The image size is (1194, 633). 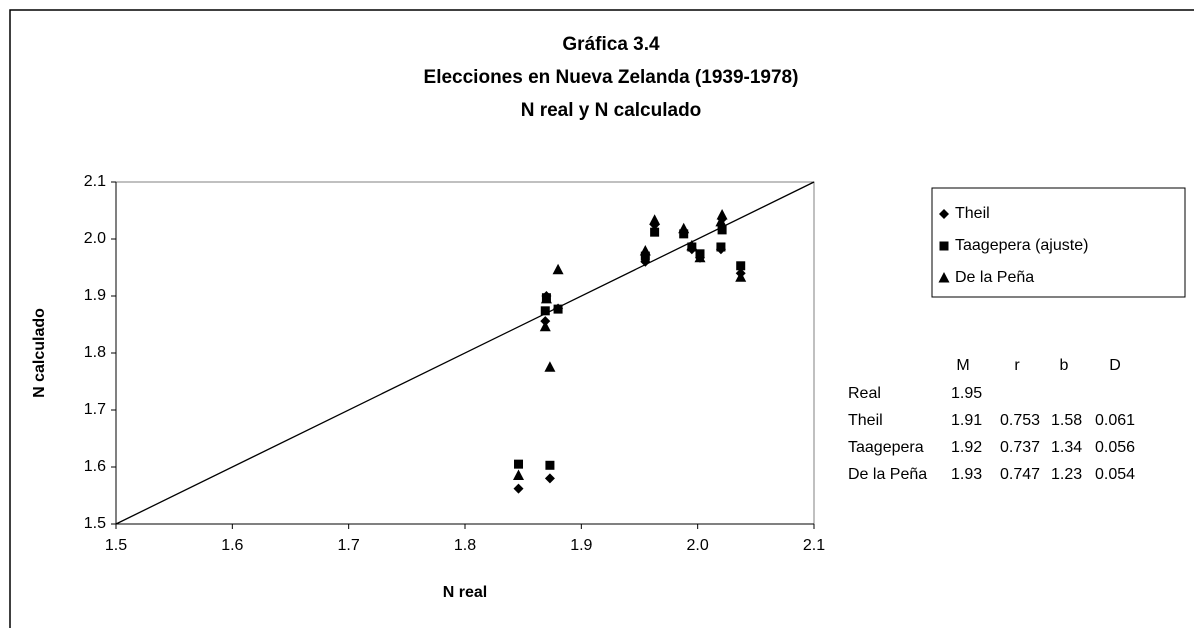 What do you see at coordinates (966, 420) in the screenshot?
I see `table-cell: 1.91` at bounding box center [966, 420].